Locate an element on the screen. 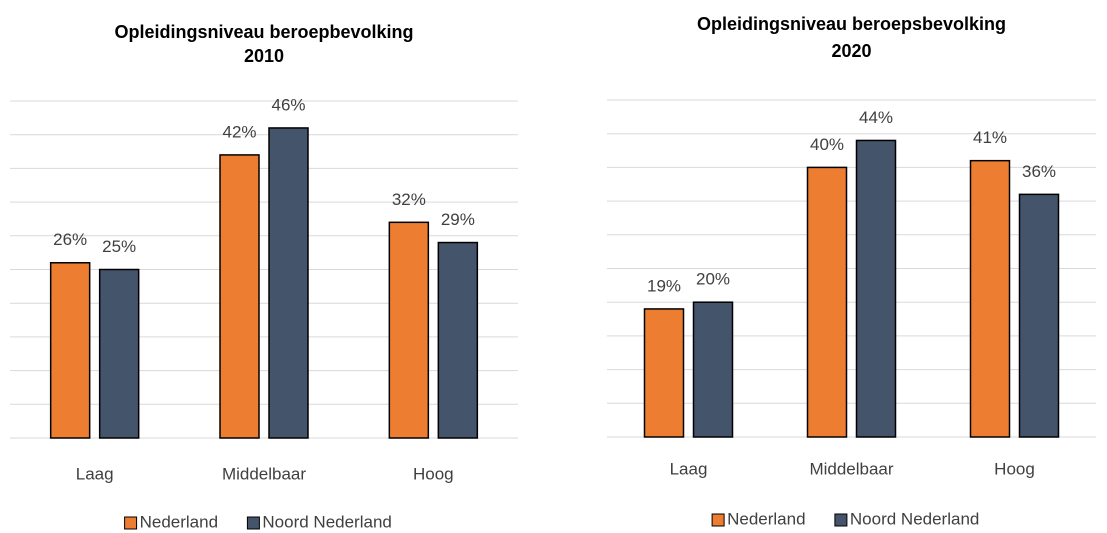  data-label: 20% is located at coordinates (713, 279).